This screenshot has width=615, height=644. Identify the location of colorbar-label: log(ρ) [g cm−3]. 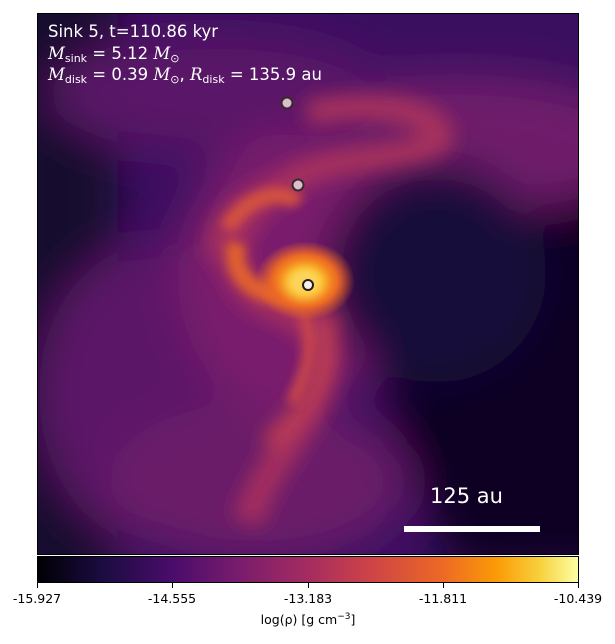
(308, 619).